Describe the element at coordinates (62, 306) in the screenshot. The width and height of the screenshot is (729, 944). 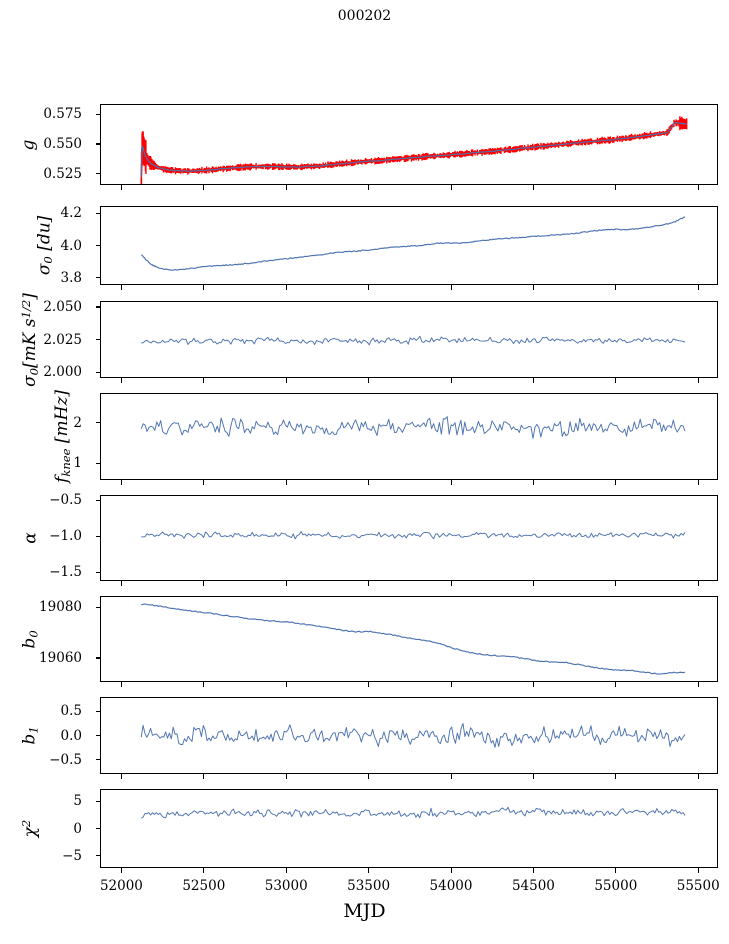
I see `y-tick-label: 2.050` at that location.